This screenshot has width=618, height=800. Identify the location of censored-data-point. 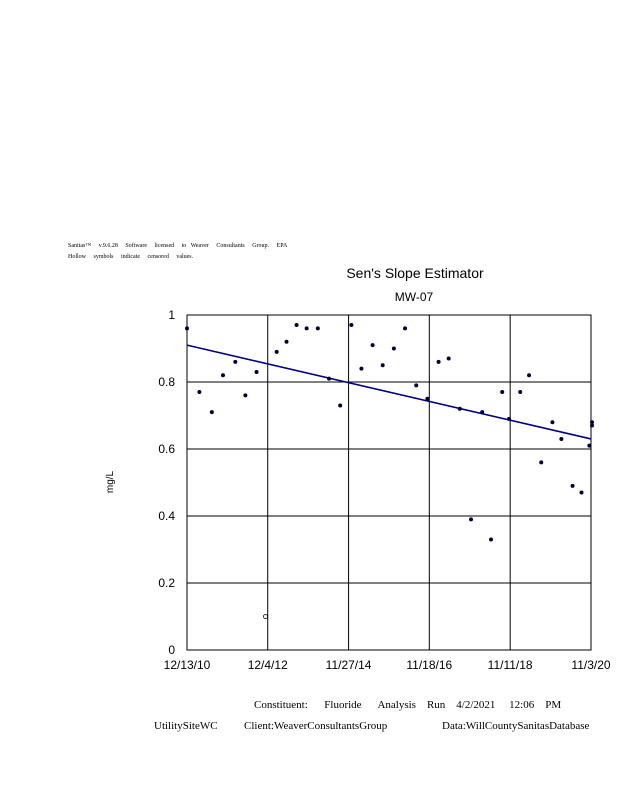
(265, 616).